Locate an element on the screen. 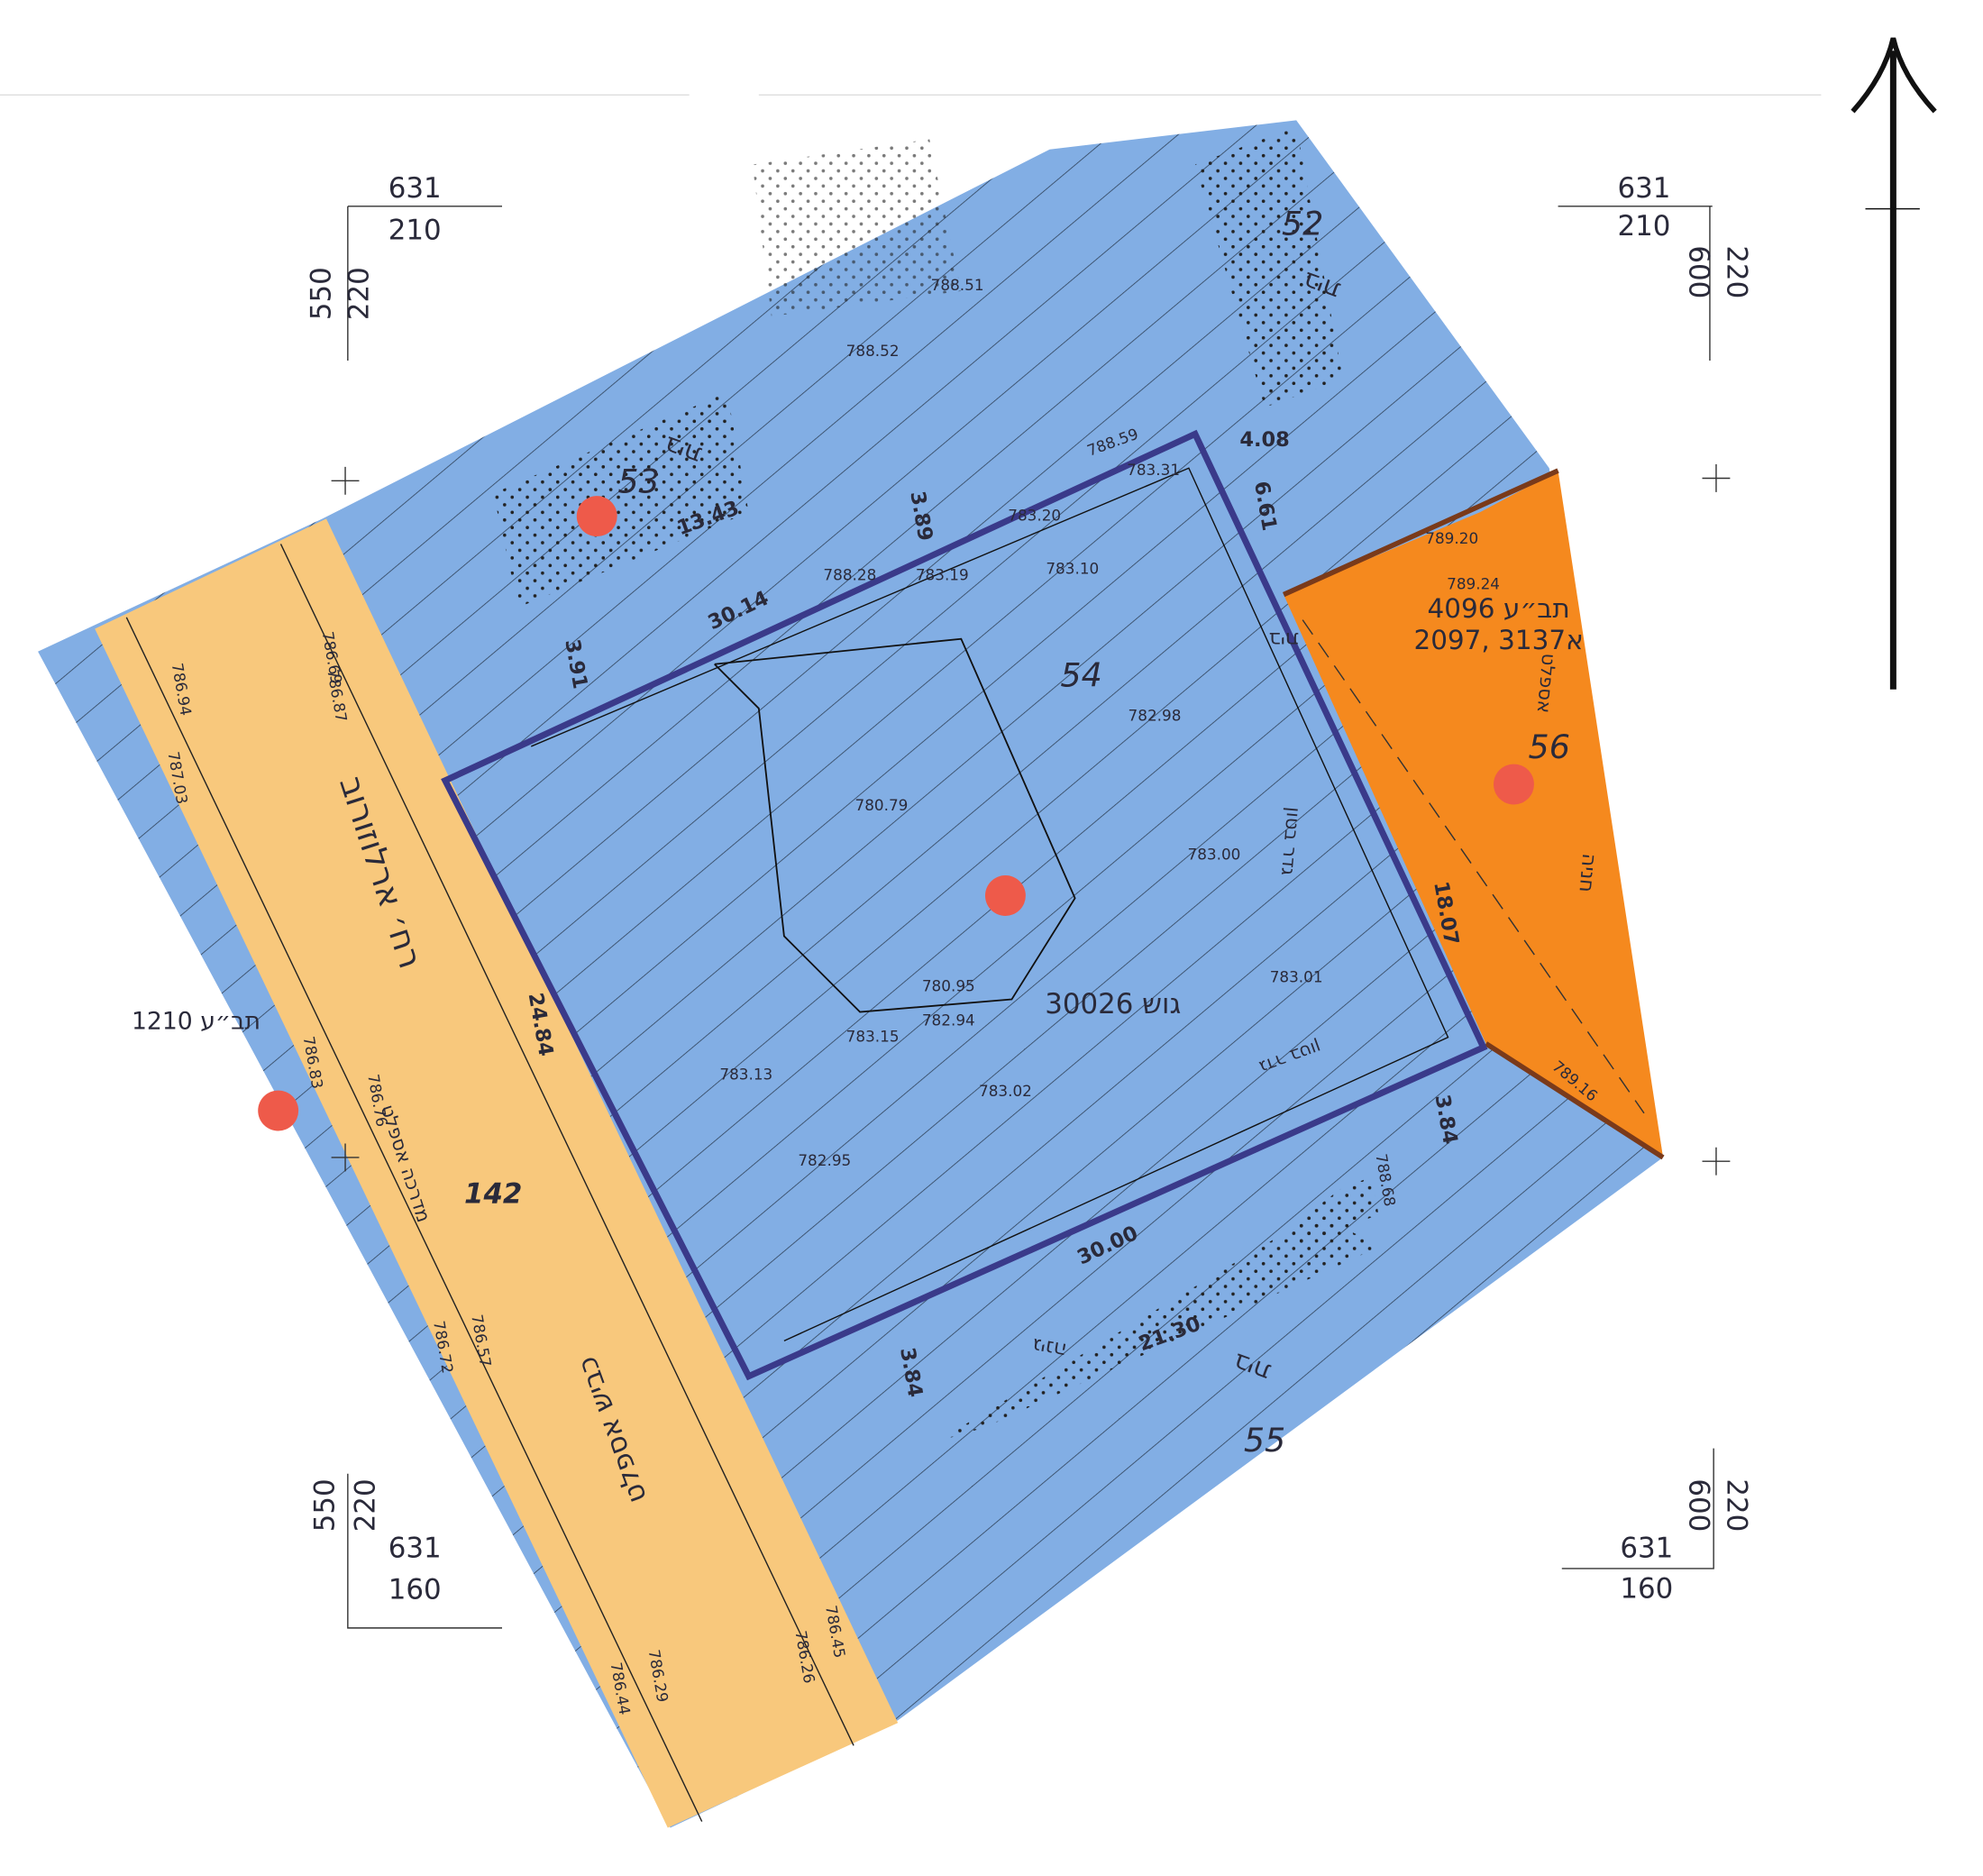  elevation: 789.20 is located at coordinates (1451, 538).